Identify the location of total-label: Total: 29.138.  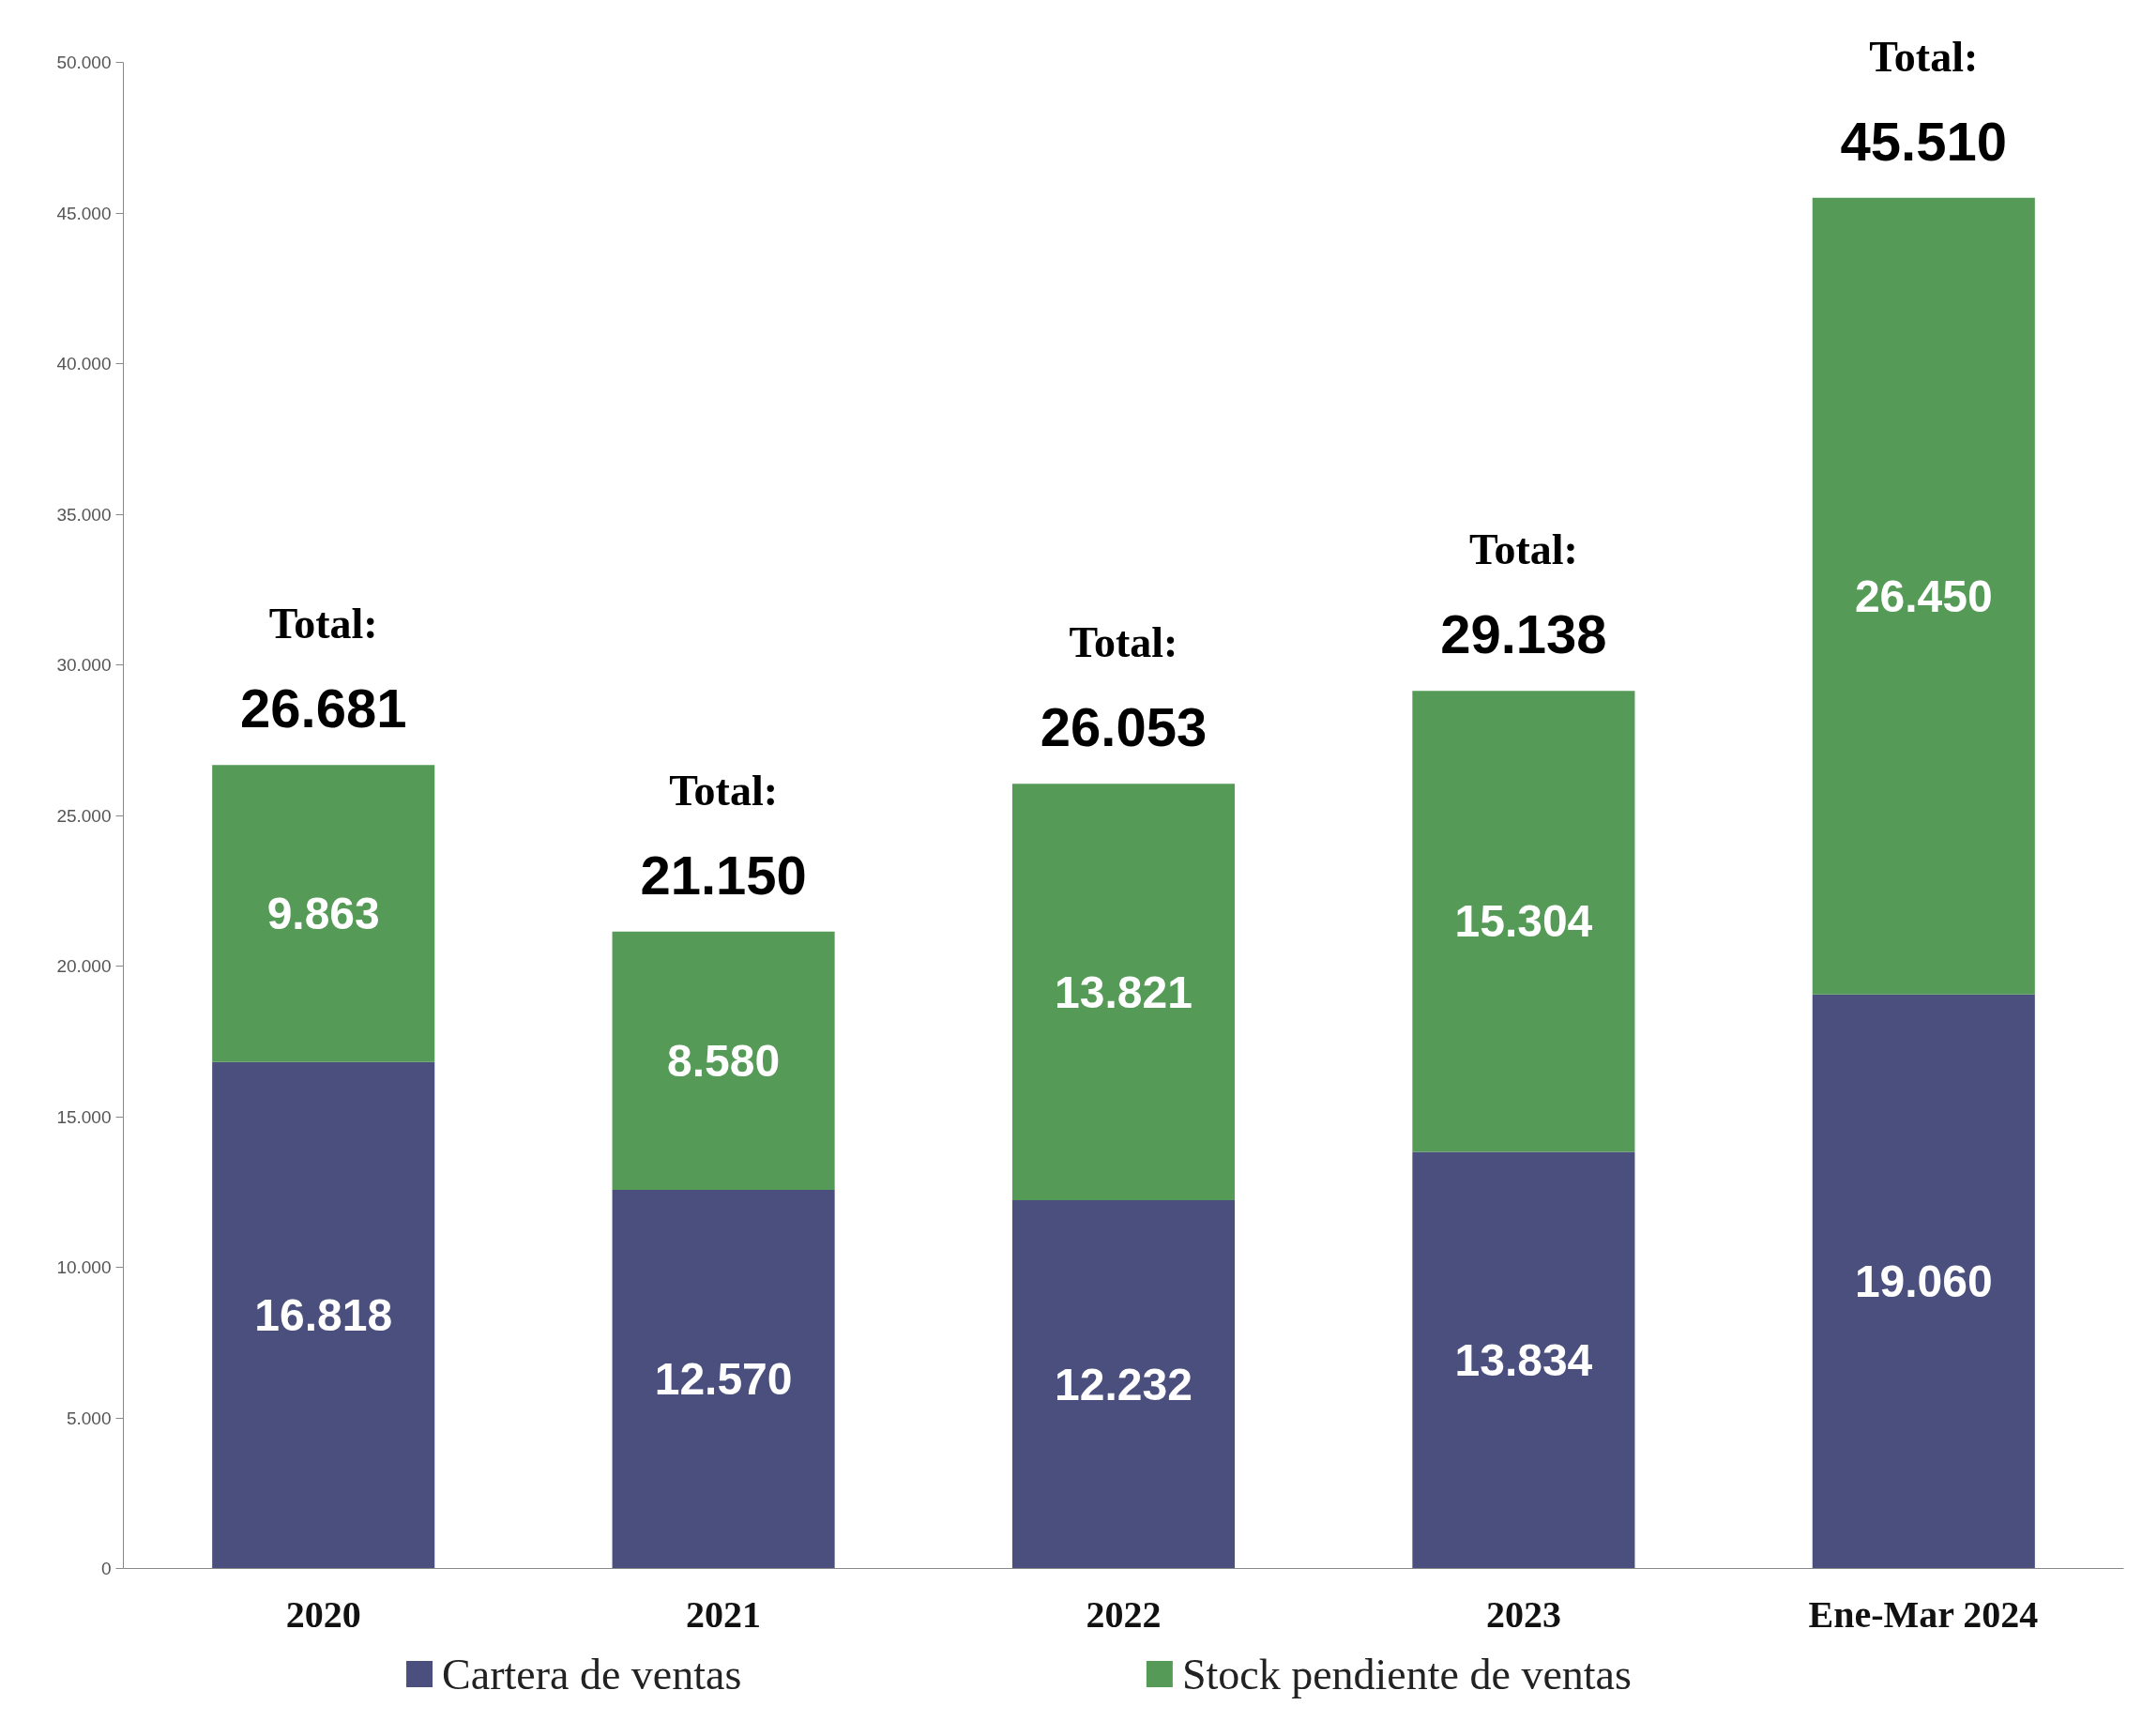
(1523, 595).